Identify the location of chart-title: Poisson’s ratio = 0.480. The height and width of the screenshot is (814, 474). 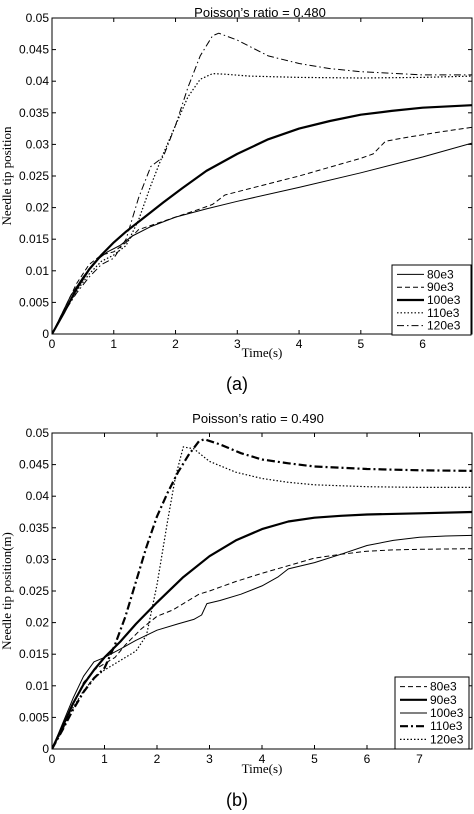
(260, 12).